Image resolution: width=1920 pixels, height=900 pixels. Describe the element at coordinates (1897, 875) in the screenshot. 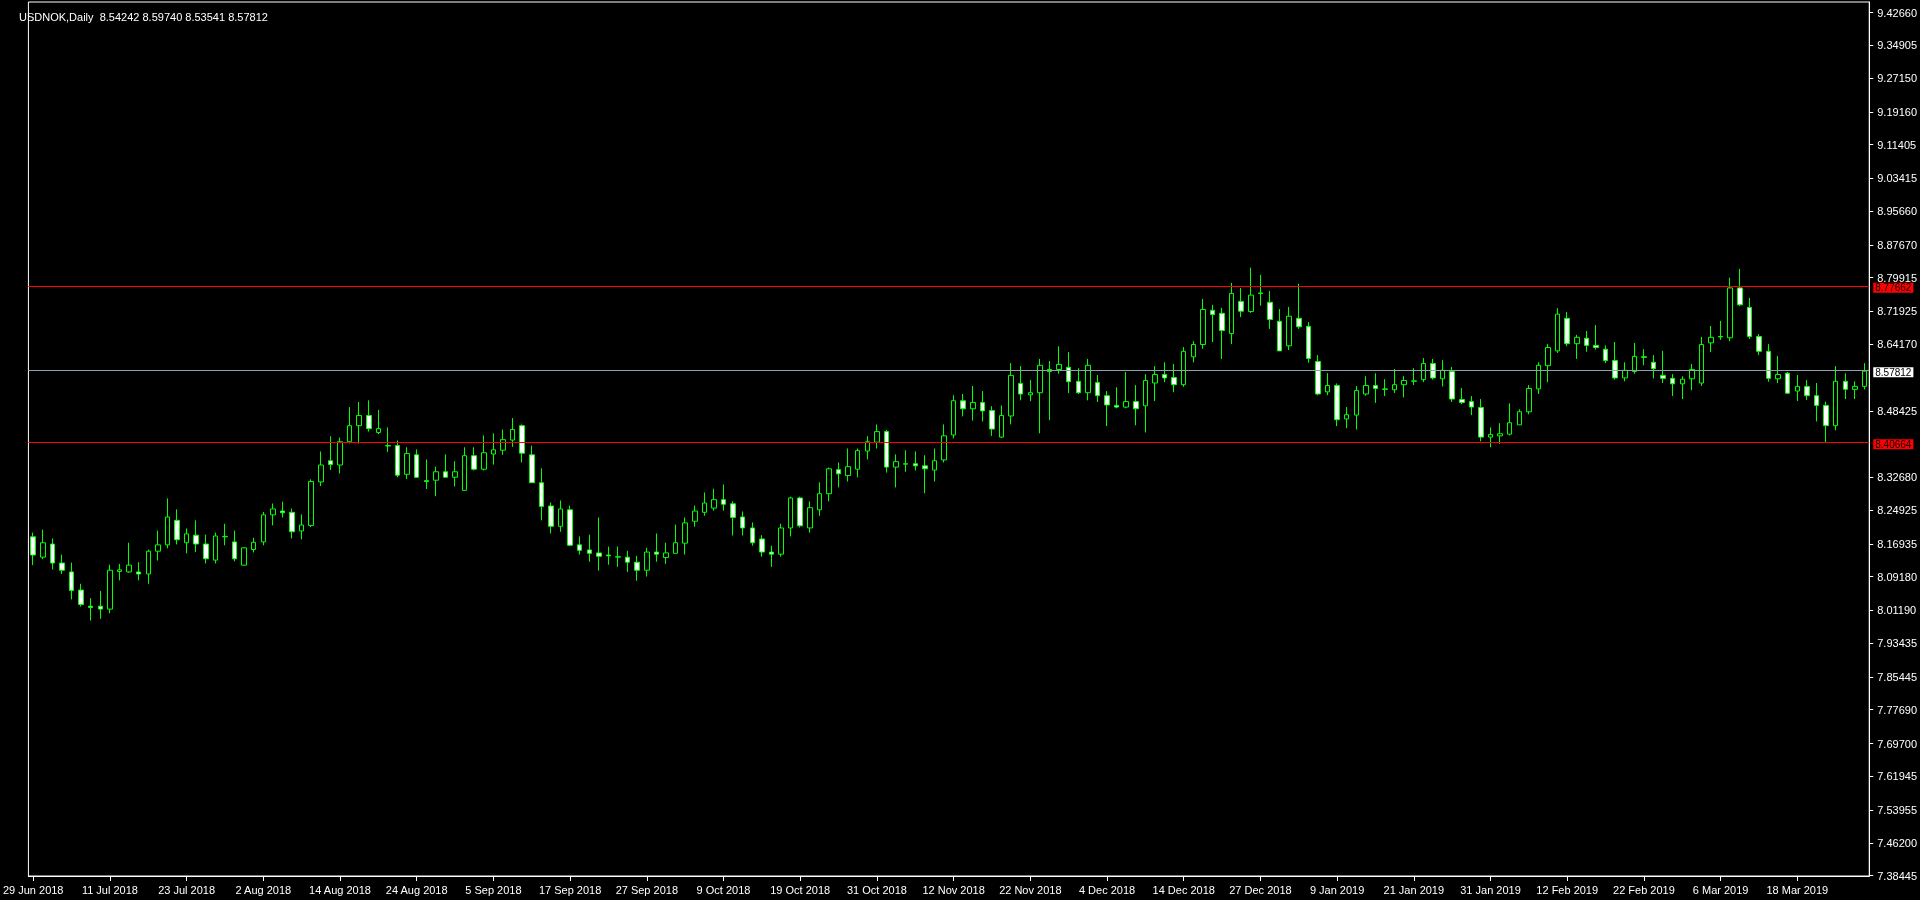

I see `y-tick-label: 7.38445` at that location.